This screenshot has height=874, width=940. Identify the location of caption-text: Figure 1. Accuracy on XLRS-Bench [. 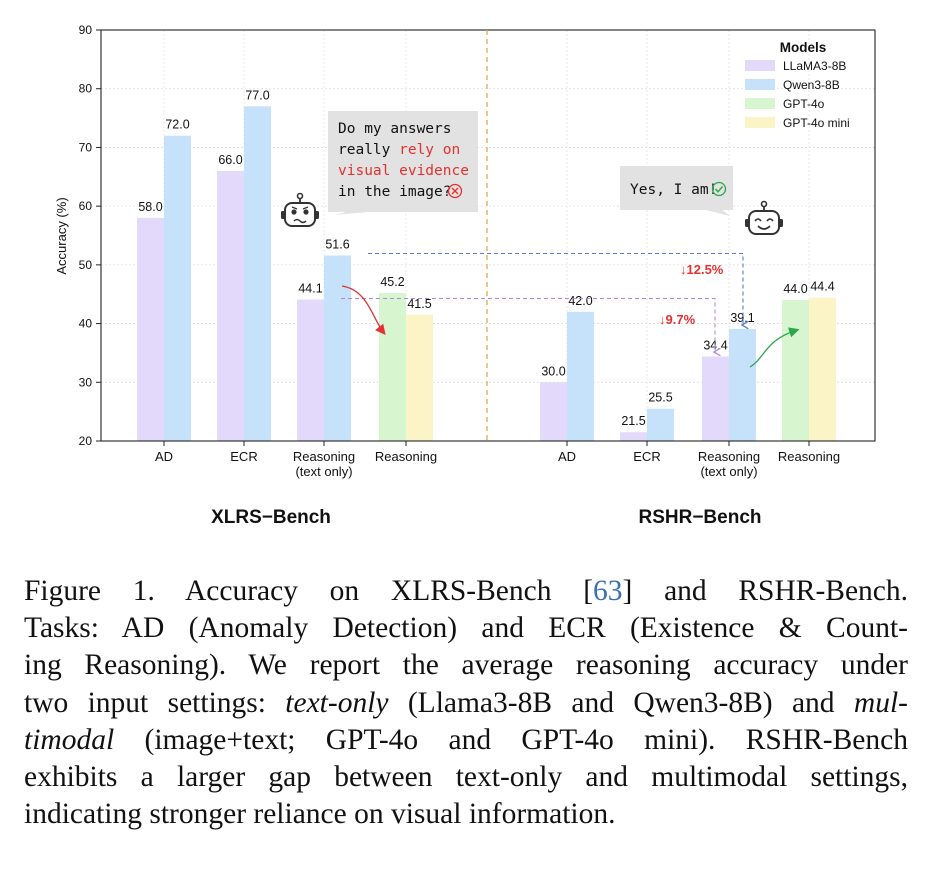
(309, 591).